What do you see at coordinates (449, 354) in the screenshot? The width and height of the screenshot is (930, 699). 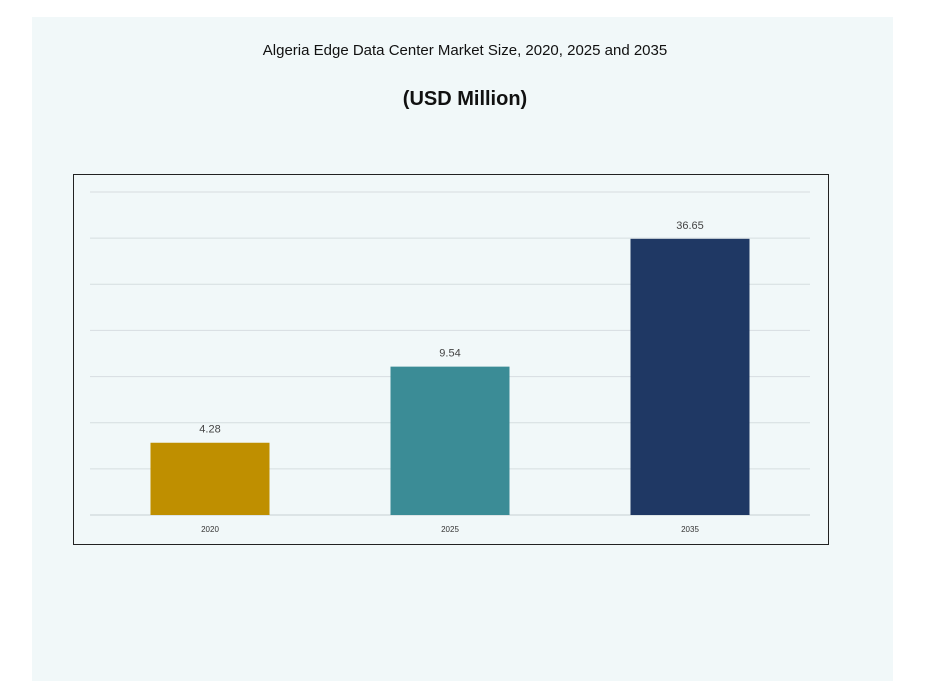 I see `data-label: 9.54` at bounding box center [449, 354].